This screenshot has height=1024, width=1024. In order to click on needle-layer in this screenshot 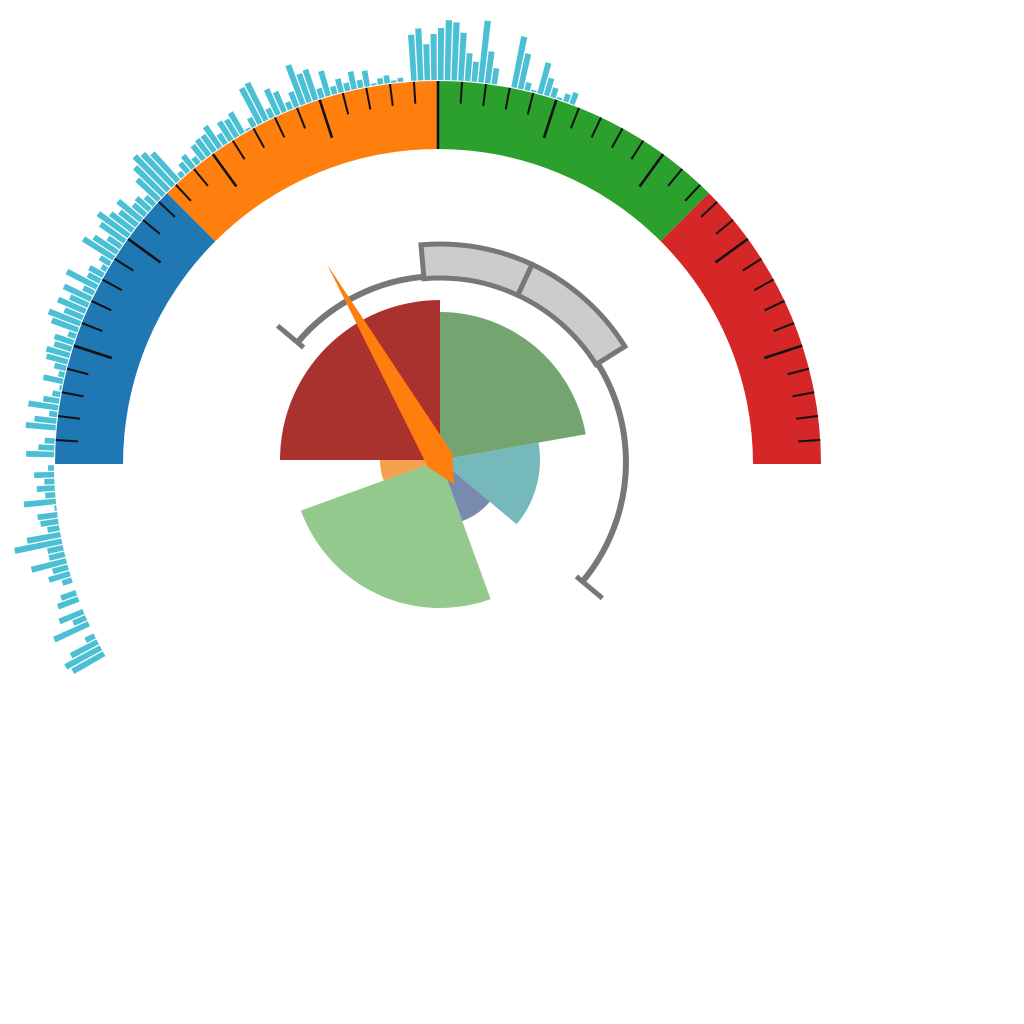, I will do `click(390, 374)`.